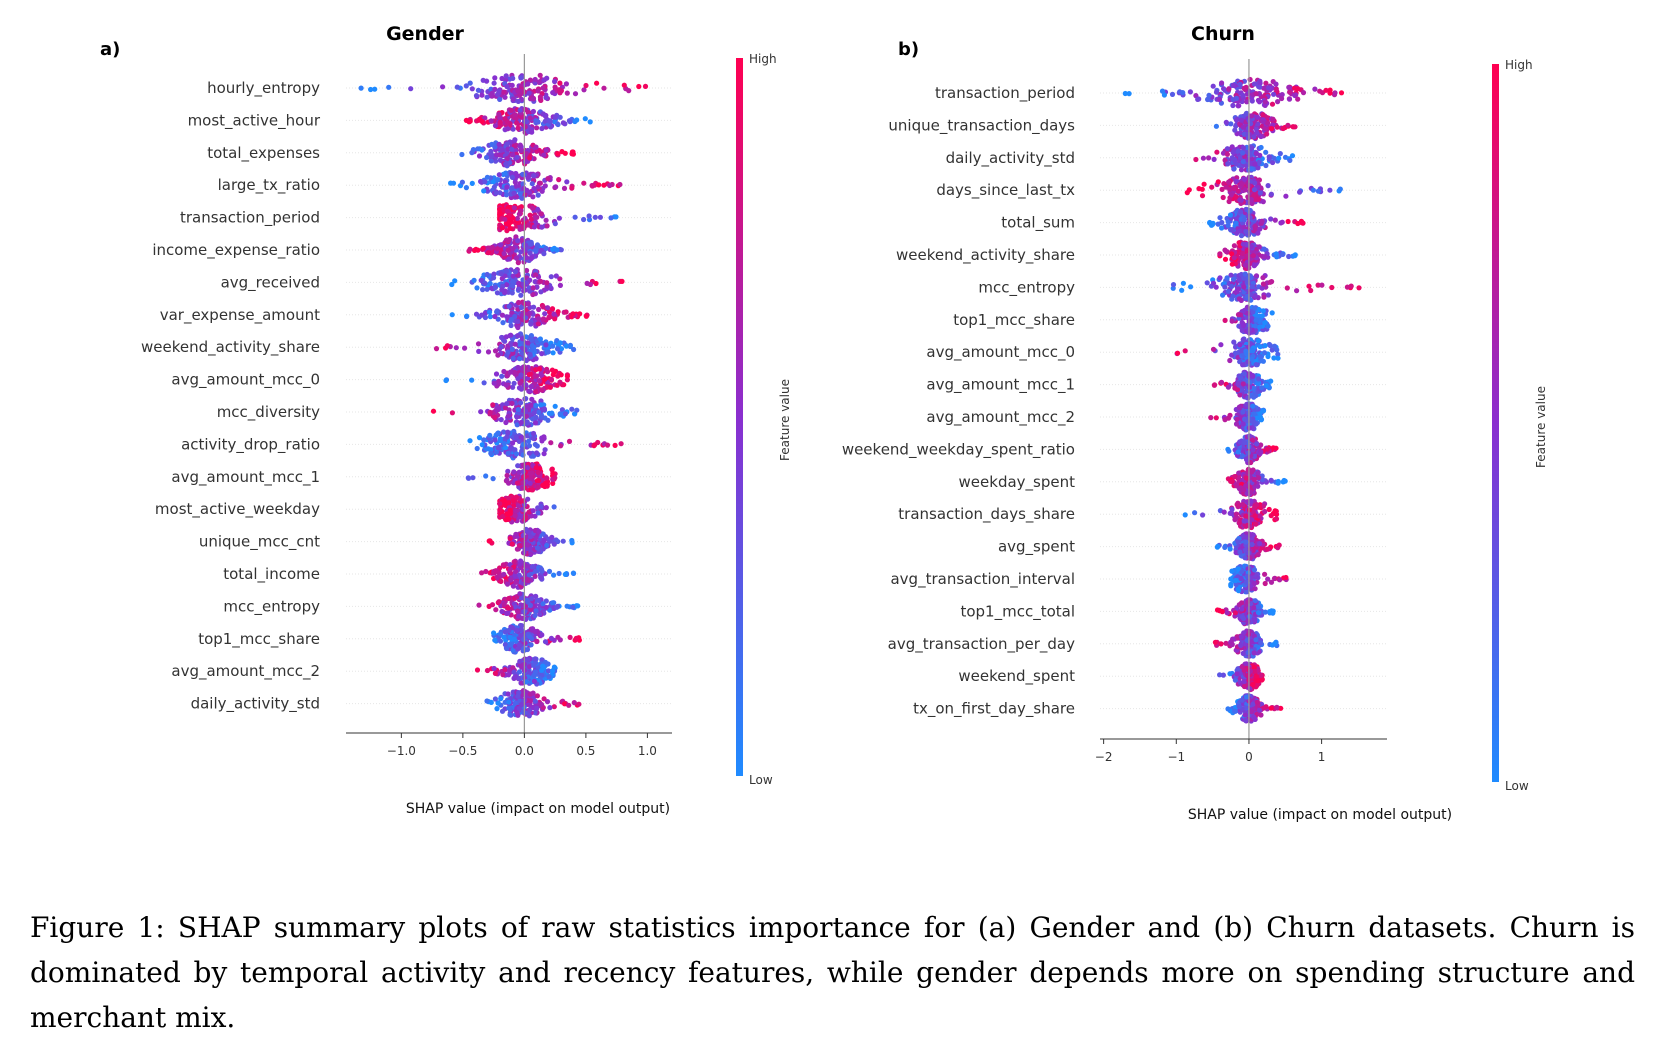 This screenshot has height=1054, width=1658. What do you see at coordinates (259, 542) in the screenshot?
I see `gender-feature-label: unique_mcc_cnt` at bounding box center [259, 542].